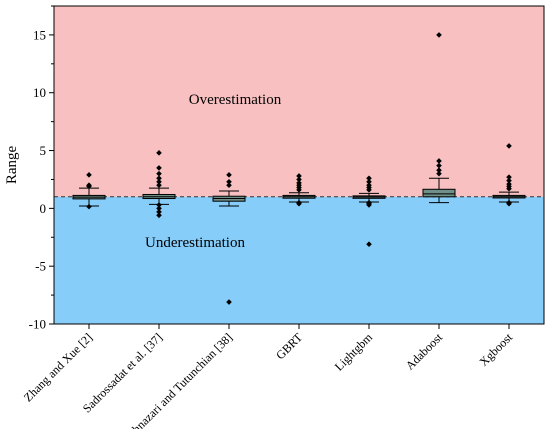 This screenshot has width=550, height=429. I want to click on x-tick-label: Shahnazari and Tutunchian [38], so click(176, 379).